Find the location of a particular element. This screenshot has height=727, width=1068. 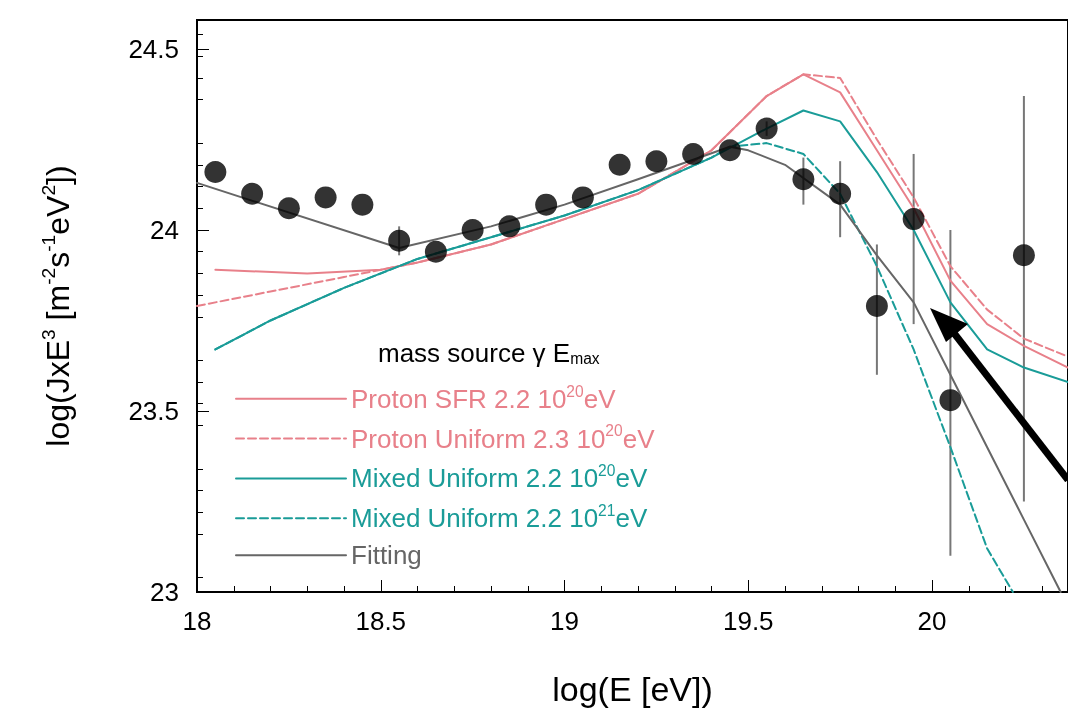

x-tick-label: 19.5 is located at coordinates (748, 621).